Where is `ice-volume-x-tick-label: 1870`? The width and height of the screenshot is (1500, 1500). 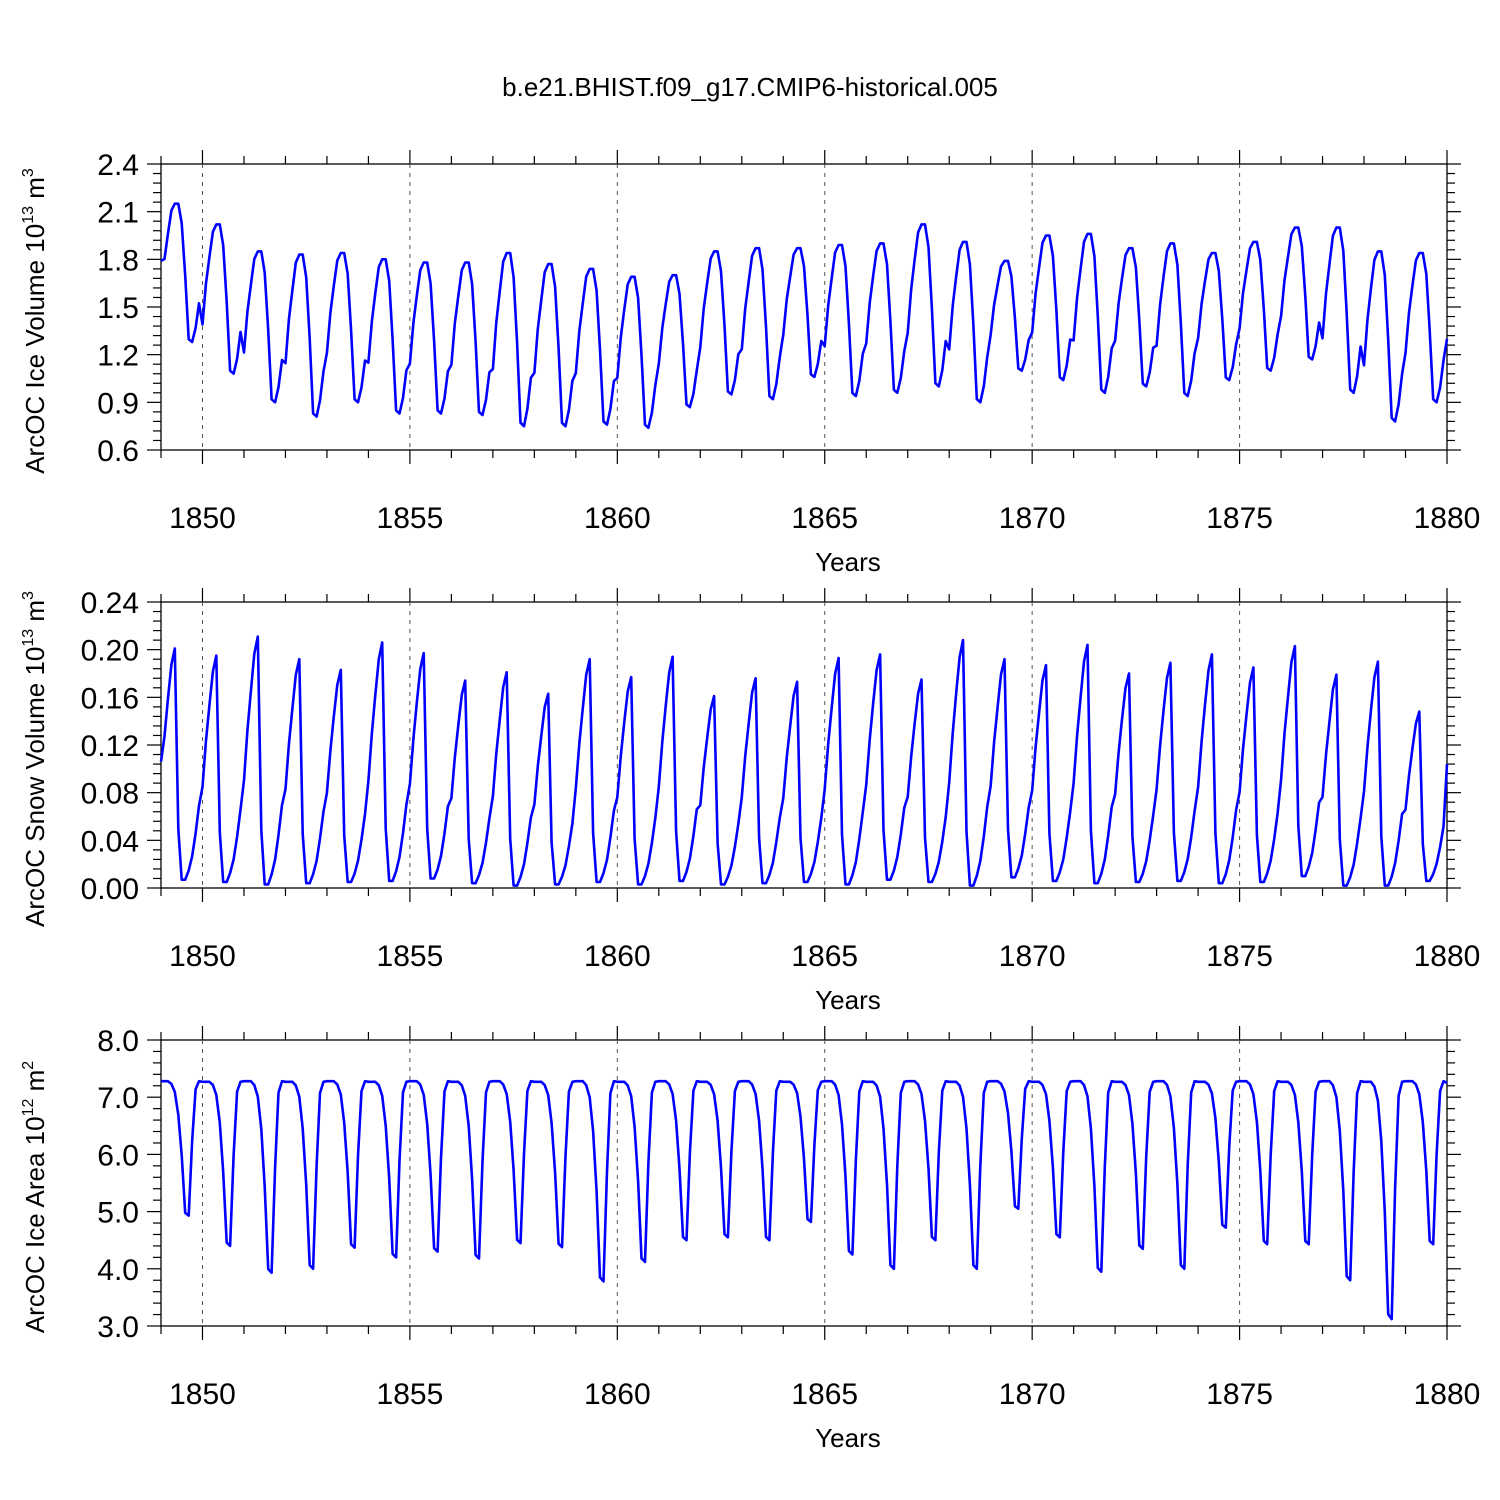
ice-volume-x-tick-label: 1870 is located at coordinates (1032, 518).